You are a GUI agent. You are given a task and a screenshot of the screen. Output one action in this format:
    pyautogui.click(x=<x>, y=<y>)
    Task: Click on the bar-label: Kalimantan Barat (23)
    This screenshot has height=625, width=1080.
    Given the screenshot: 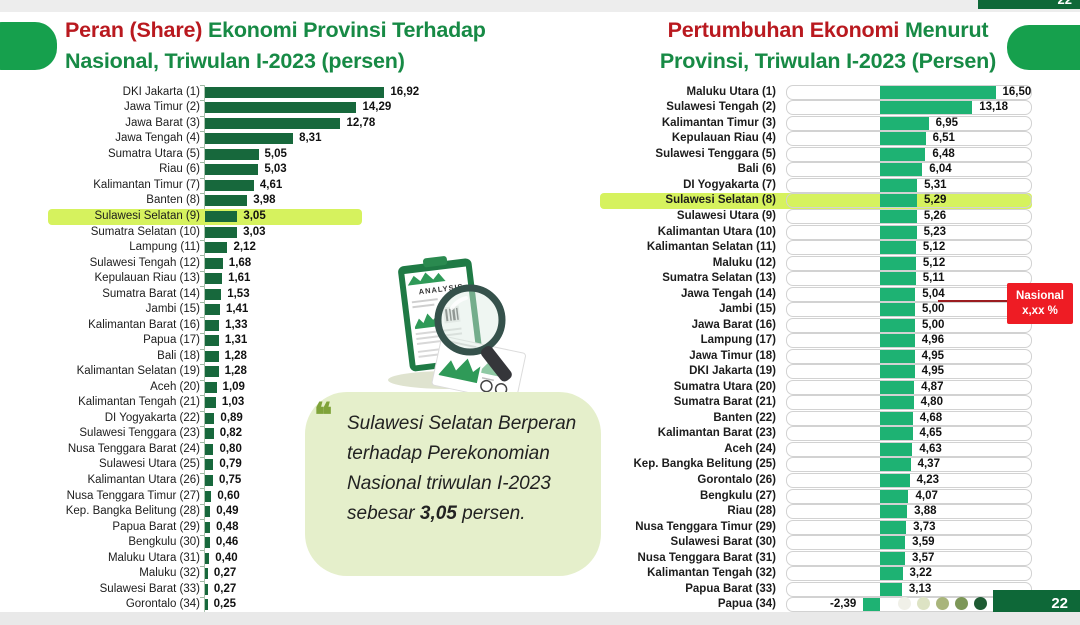 What is the action you would take?
    pyautogui.click(x=716, y=433)
    